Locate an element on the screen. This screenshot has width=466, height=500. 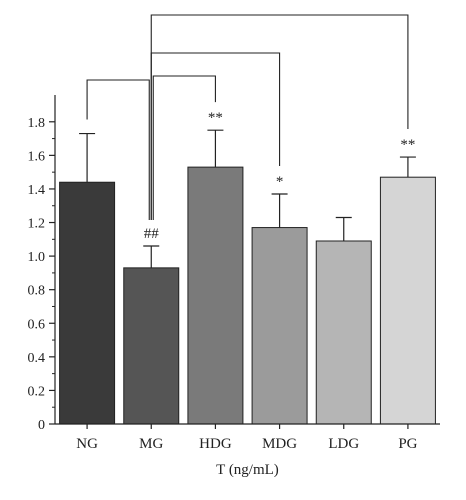
y-tick-label-0: 0 is located at coordinates (41, 425).